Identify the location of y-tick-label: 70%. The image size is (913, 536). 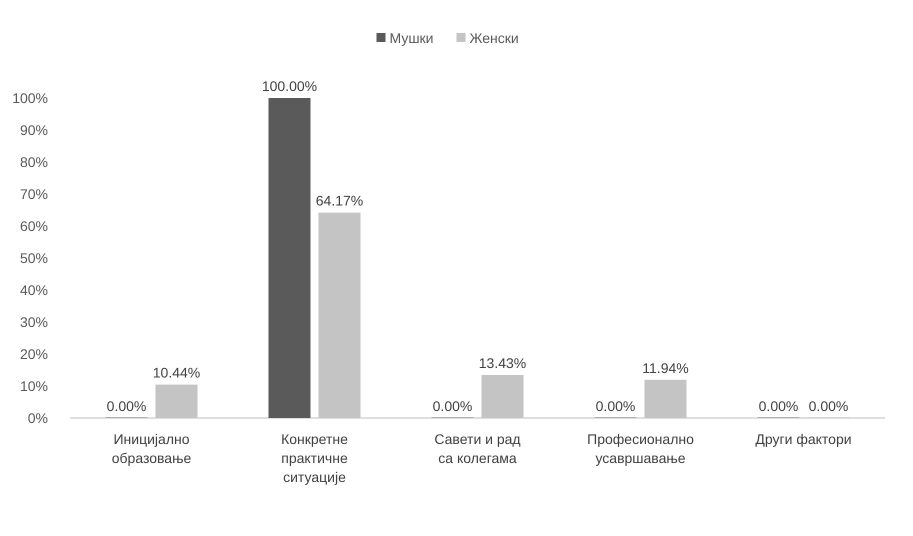
(34, 194).